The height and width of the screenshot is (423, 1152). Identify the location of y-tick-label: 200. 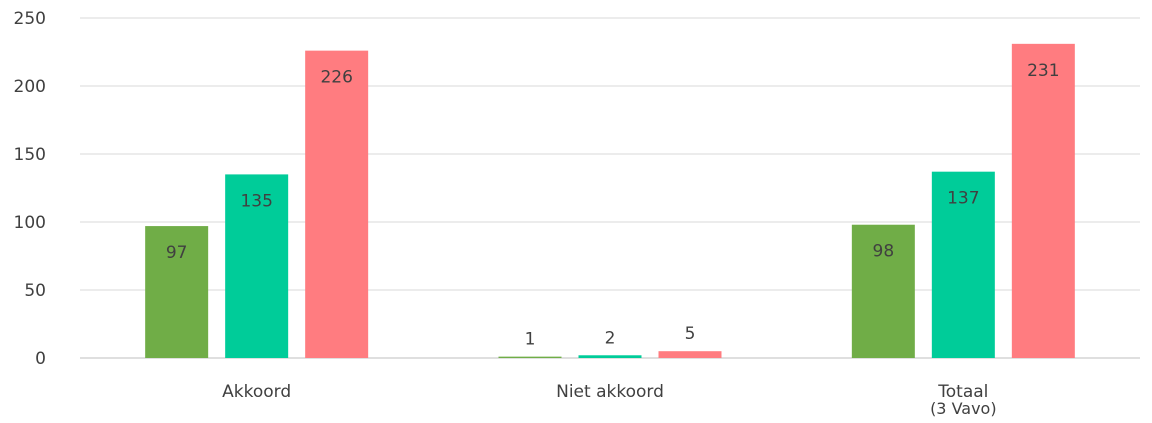
(30, 87).